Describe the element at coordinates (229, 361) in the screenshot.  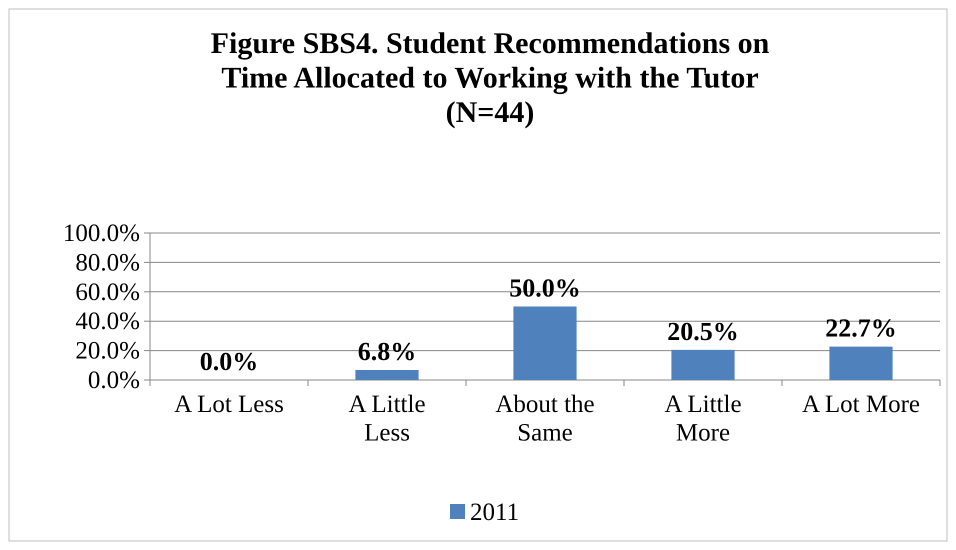
I see `data-label: 0.0%` at that location.